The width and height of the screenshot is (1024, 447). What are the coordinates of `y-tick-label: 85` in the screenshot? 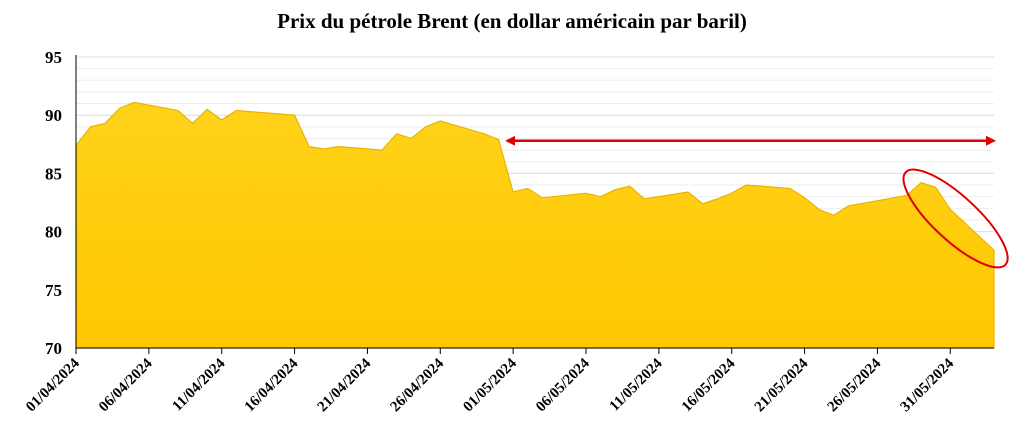 It's located at (53, 173).